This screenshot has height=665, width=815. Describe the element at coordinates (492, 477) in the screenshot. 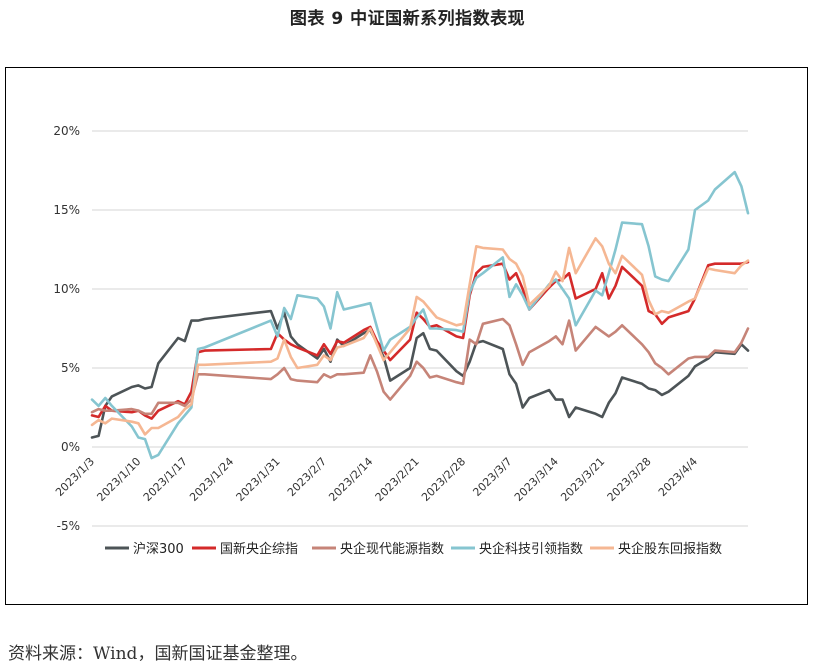

I see `x-tick-label: 2023/3/7` at that location.